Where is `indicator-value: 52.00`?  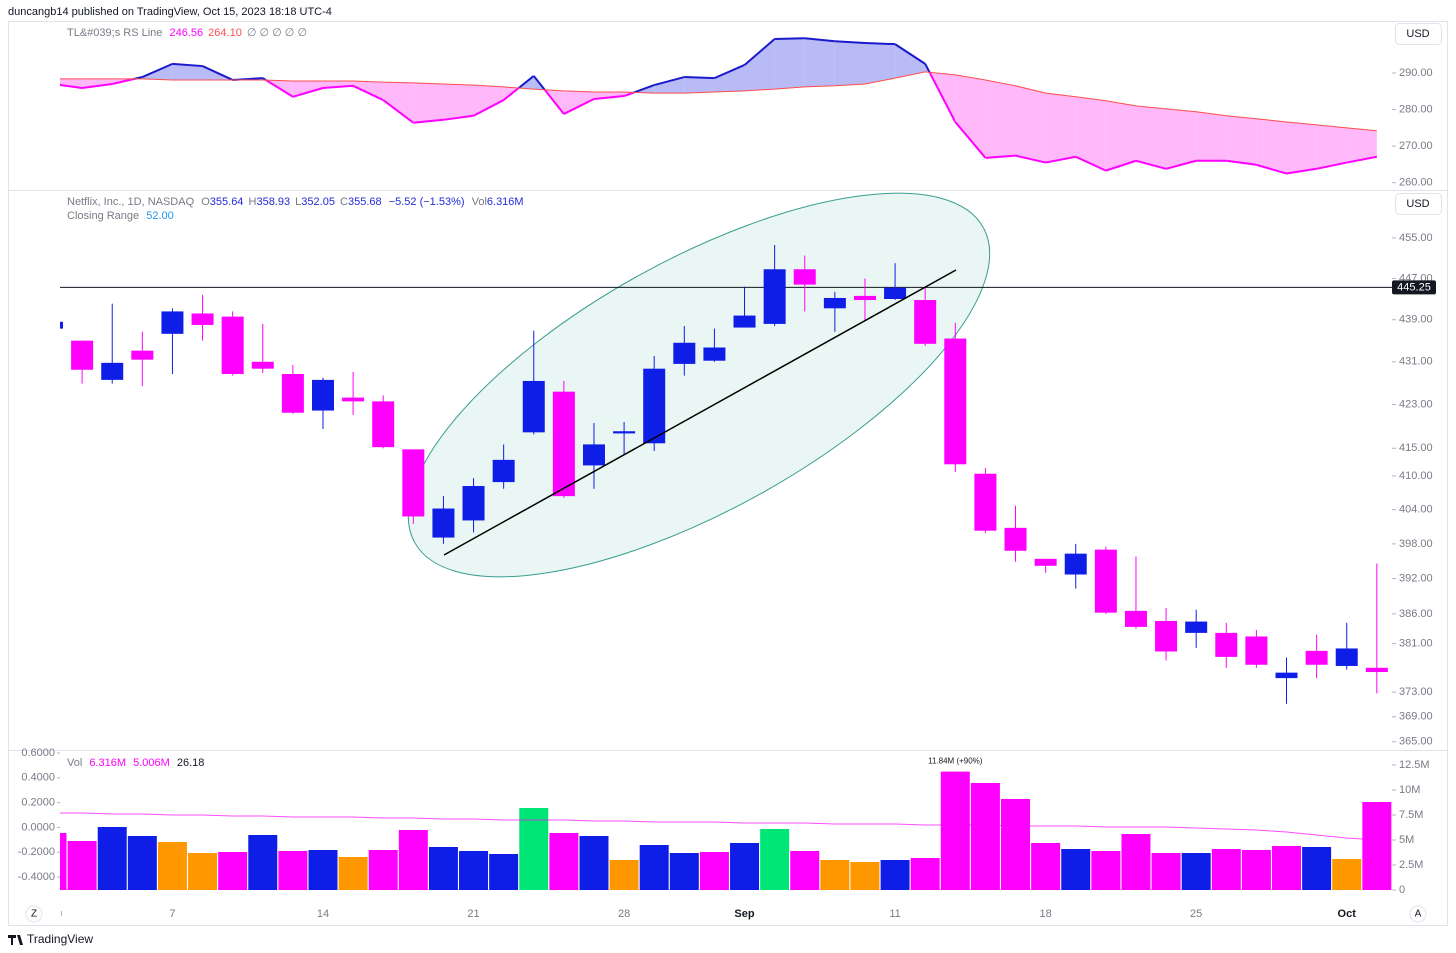 indicator-value: 52.00 is located at coordinates (160, 216).